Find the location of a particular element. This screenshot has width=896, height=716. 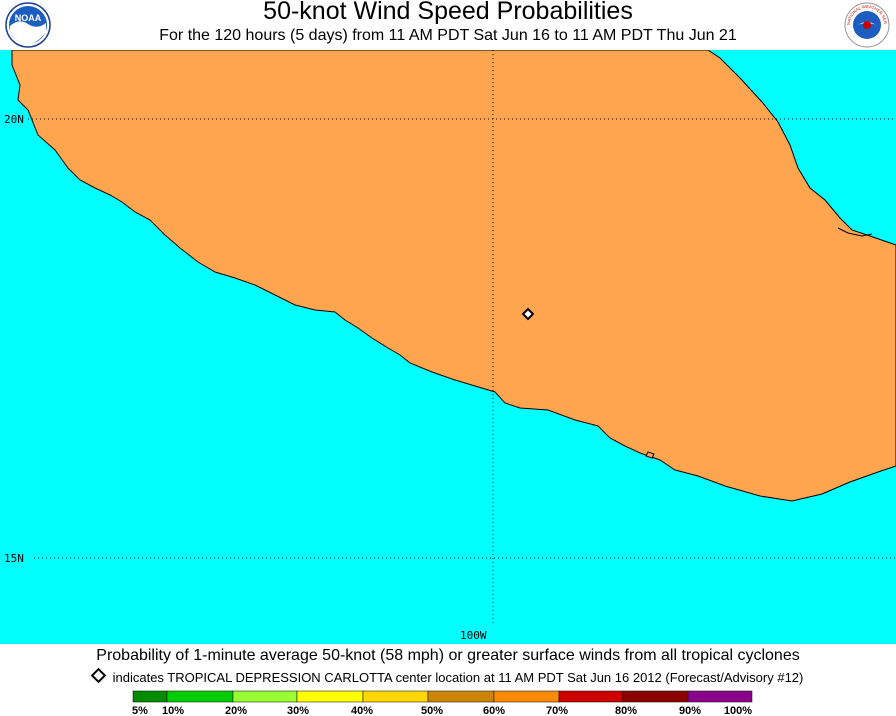

nws-logo-icon: NATIONAL WEATHER SERVICE is located at coordinates (867, 25).